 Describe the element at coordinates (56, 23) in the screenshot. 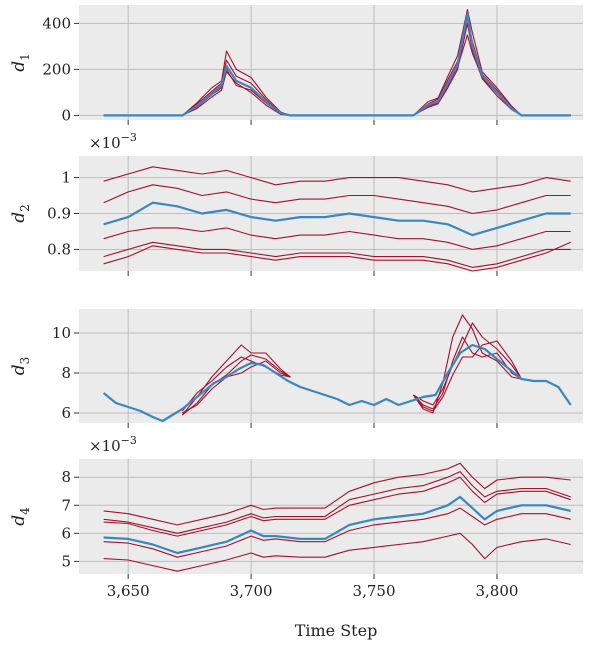

I see `y-tick-label: 400` at that location.